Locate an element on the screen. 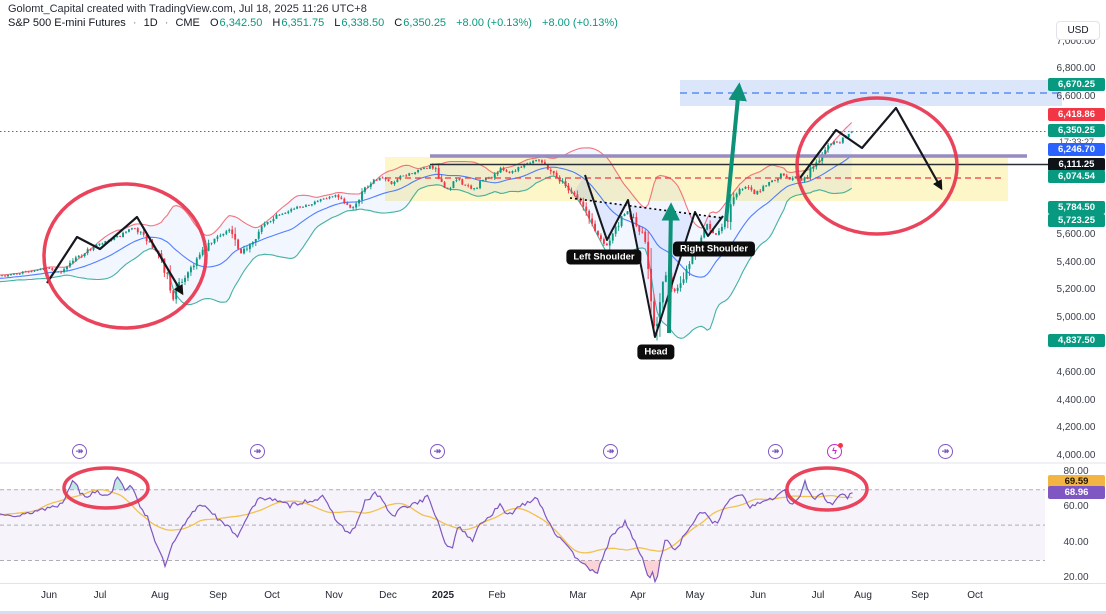 Image resolution: width=1106 pixels, height=614 pixels. price-circle-left is located at coordinates (125, 256).